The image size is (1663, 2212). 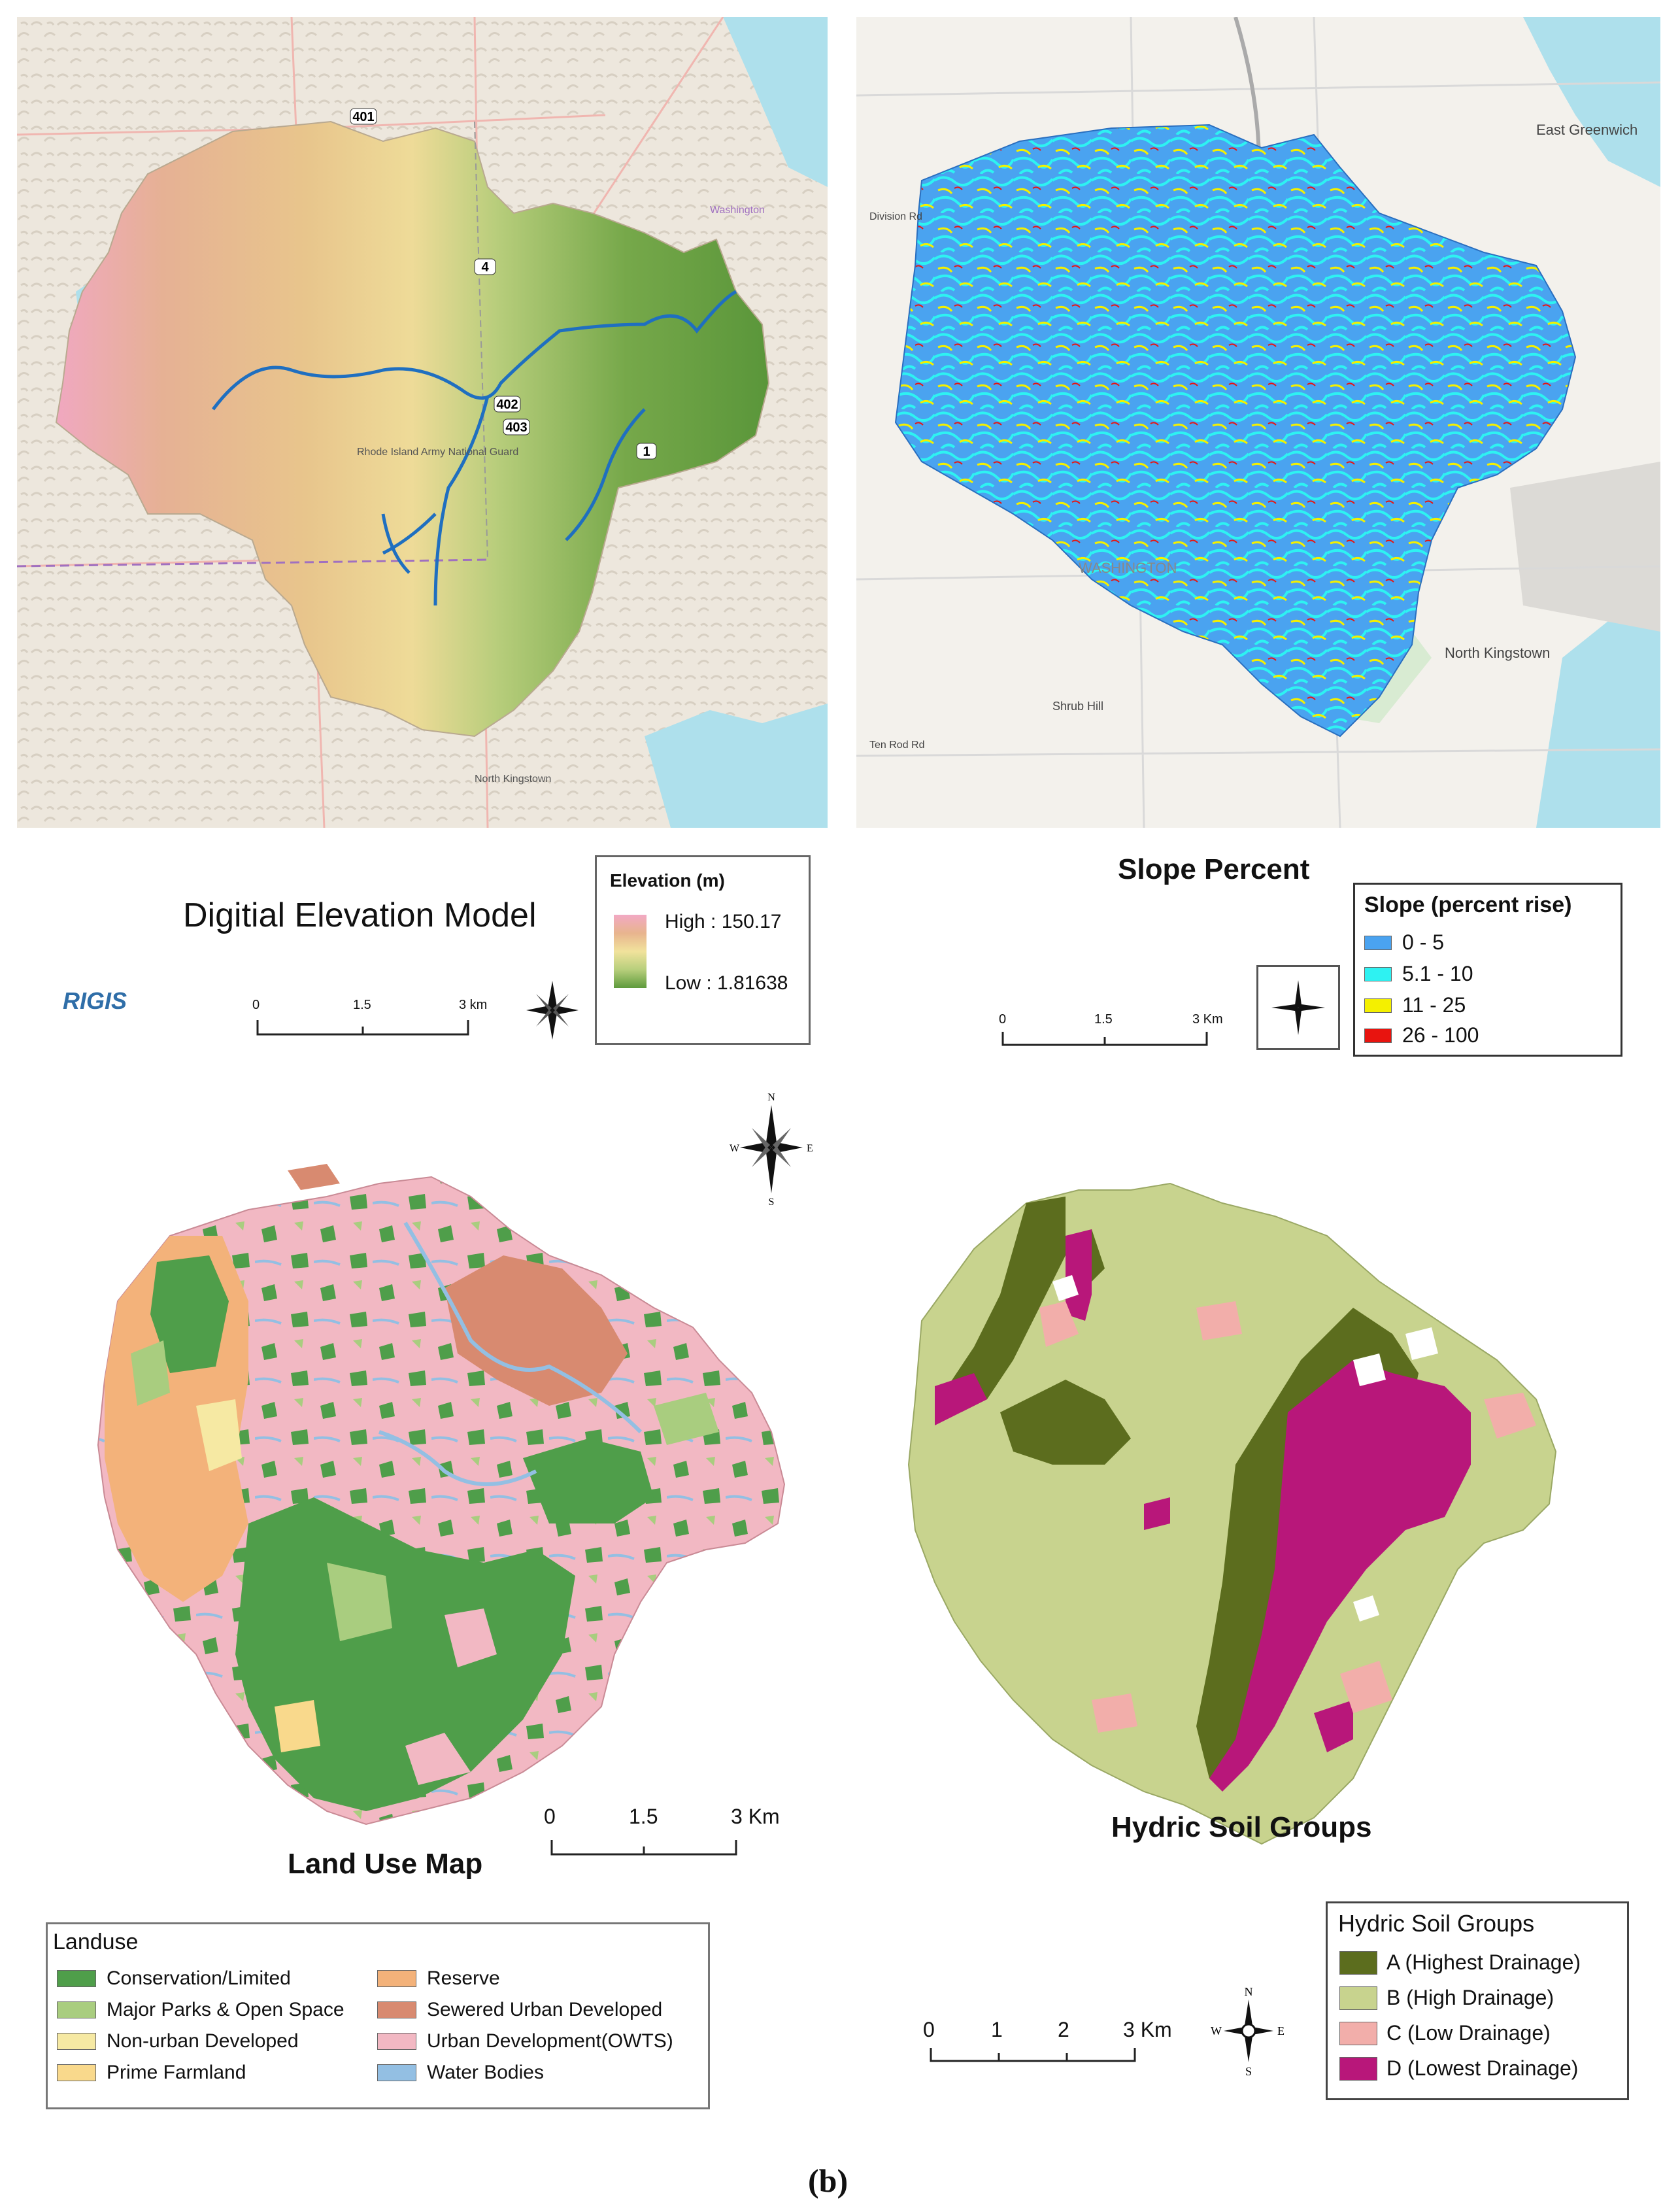 I want to click on center-compass-icon: N S W E, so click(x=771, y=1147).